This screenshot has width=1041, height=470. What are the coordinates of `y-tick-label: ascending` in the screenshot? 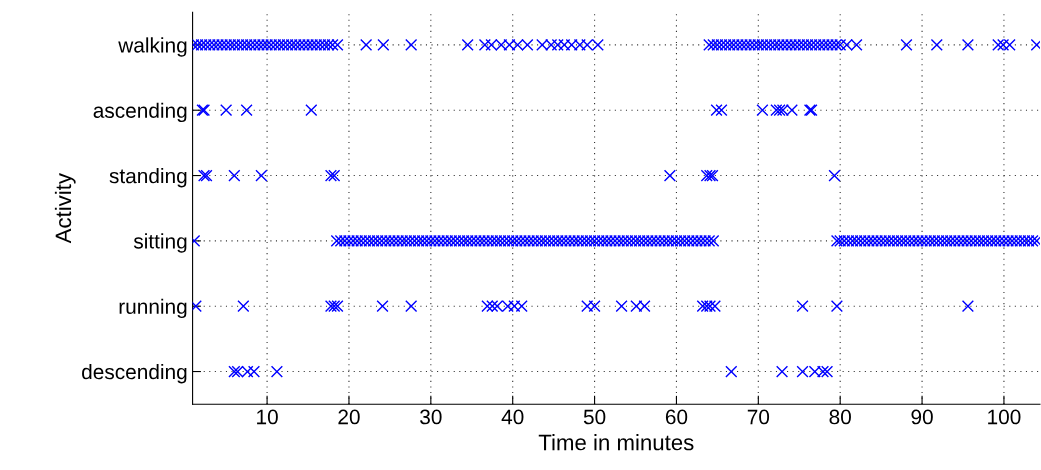 It's located at (140, 112).